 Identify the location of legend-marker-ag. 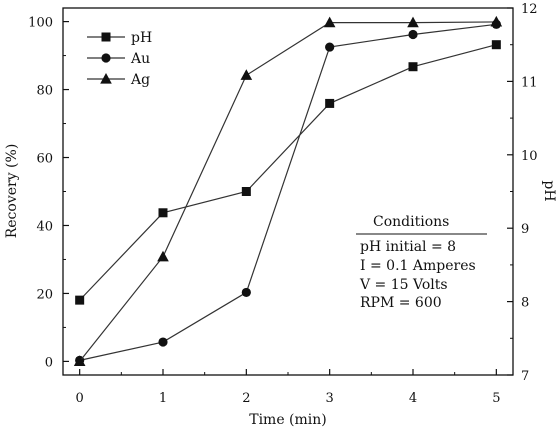
(106, 78).